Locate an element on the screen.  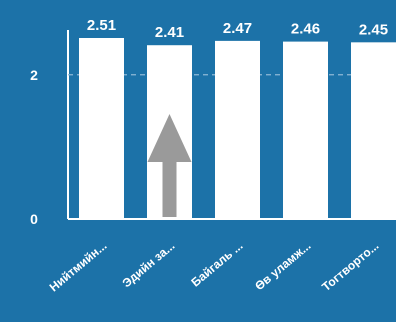
bar-value-label-0: 2.51 is located at coordinates (101, 25).